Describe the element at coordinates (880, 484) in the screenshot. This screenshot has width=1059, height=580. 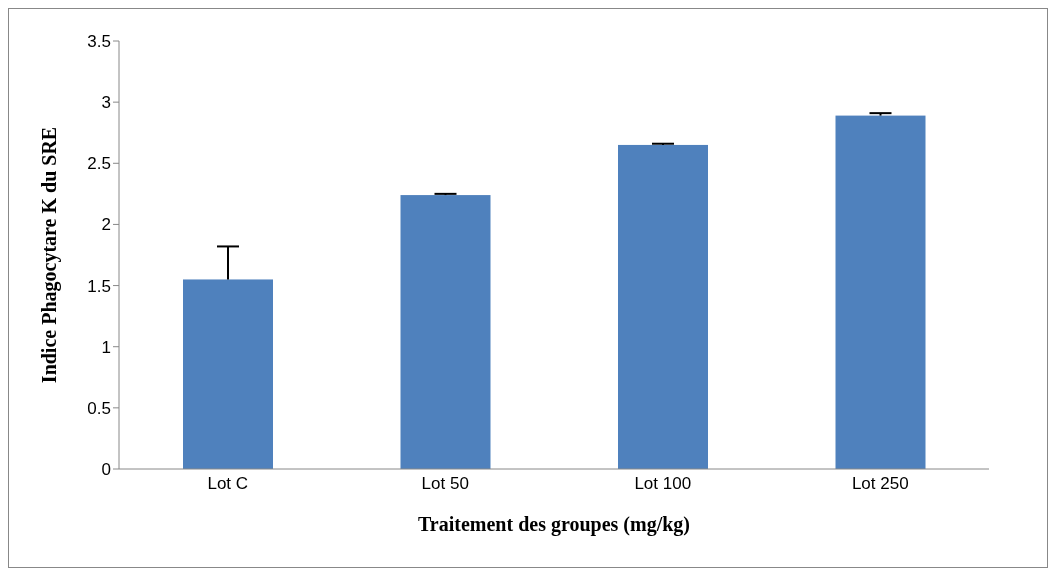
I see `x-tick-label: Lot 250` at that location.